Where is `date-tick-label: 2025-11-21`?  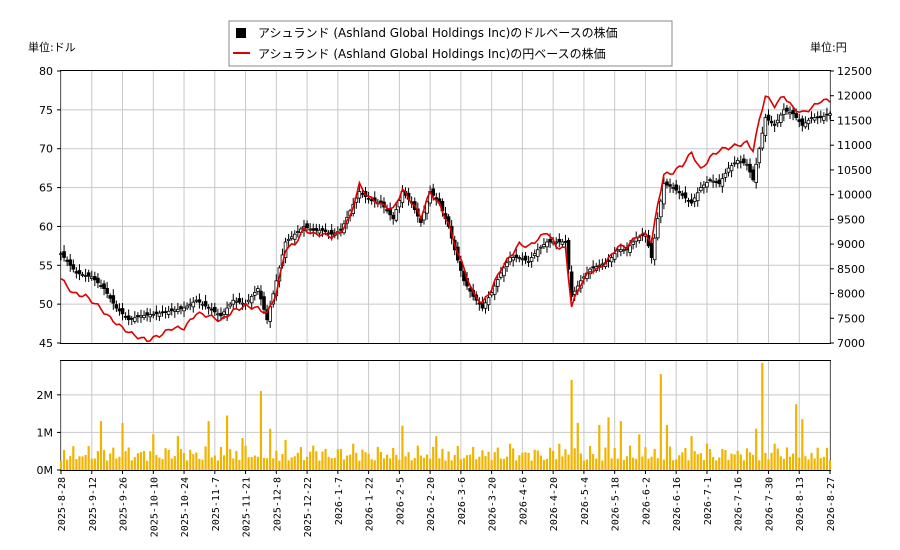
date-tick-label: 2025-11-21 is located at coordinates (247, 507).